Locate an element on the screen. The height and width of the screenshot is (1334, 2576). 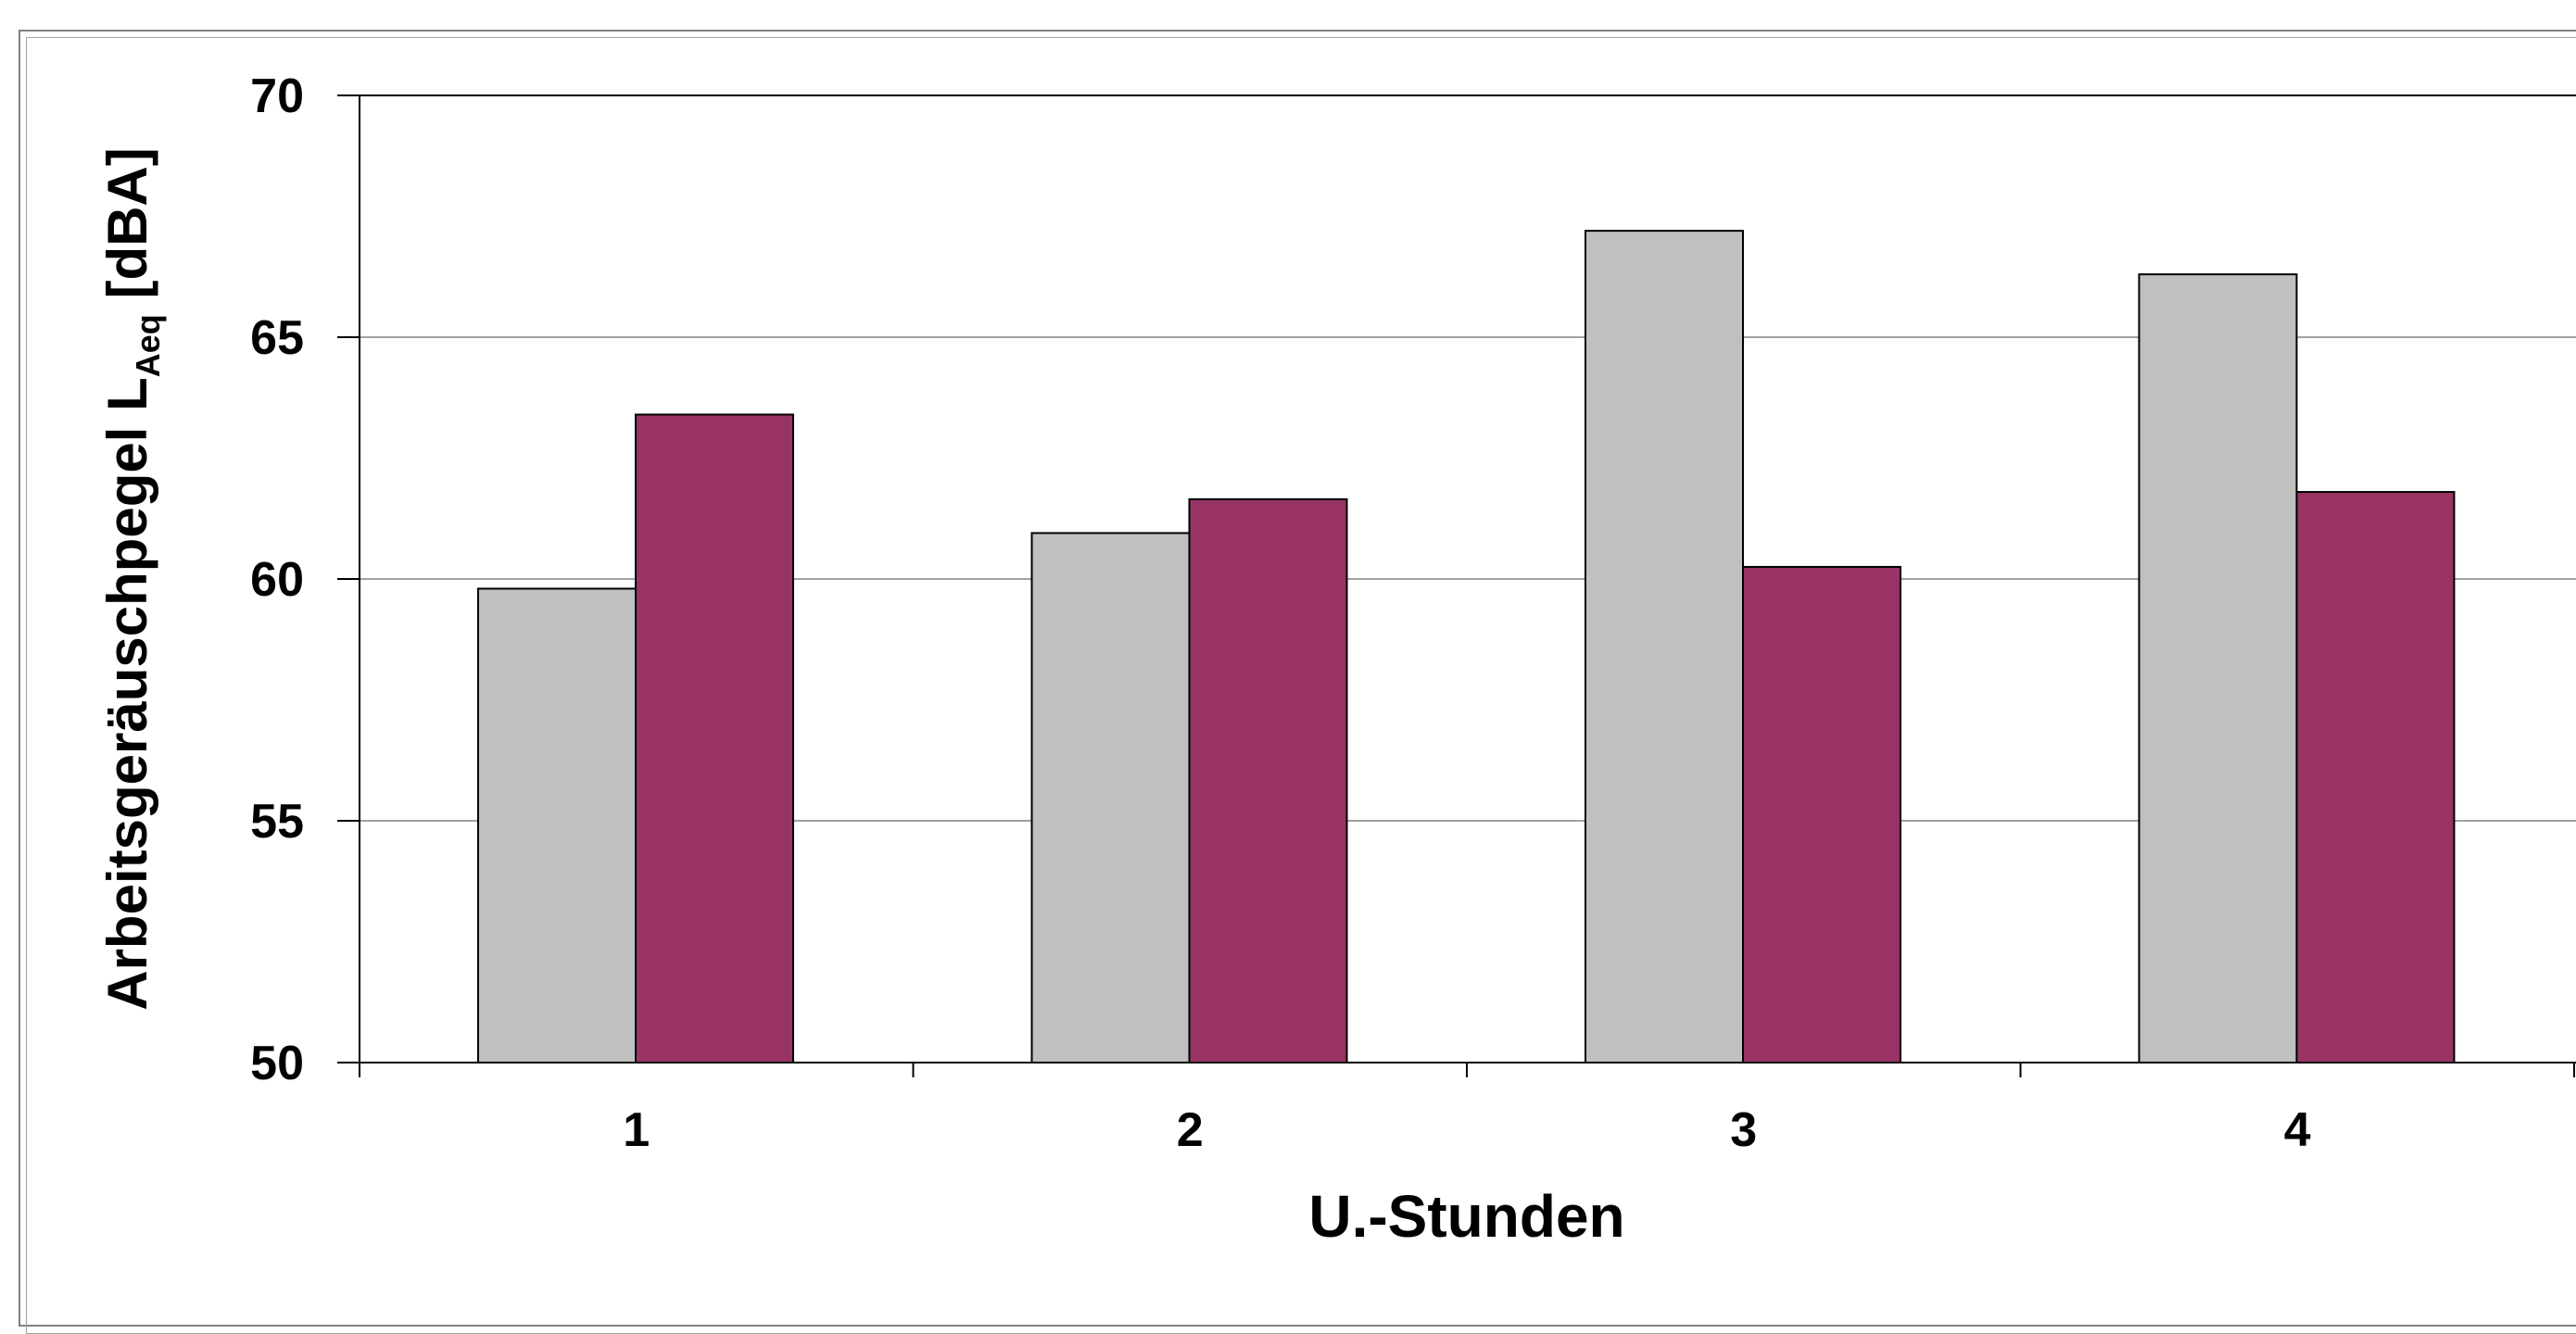
bar-series2-cat4 is located at coordinates (2376, 777).